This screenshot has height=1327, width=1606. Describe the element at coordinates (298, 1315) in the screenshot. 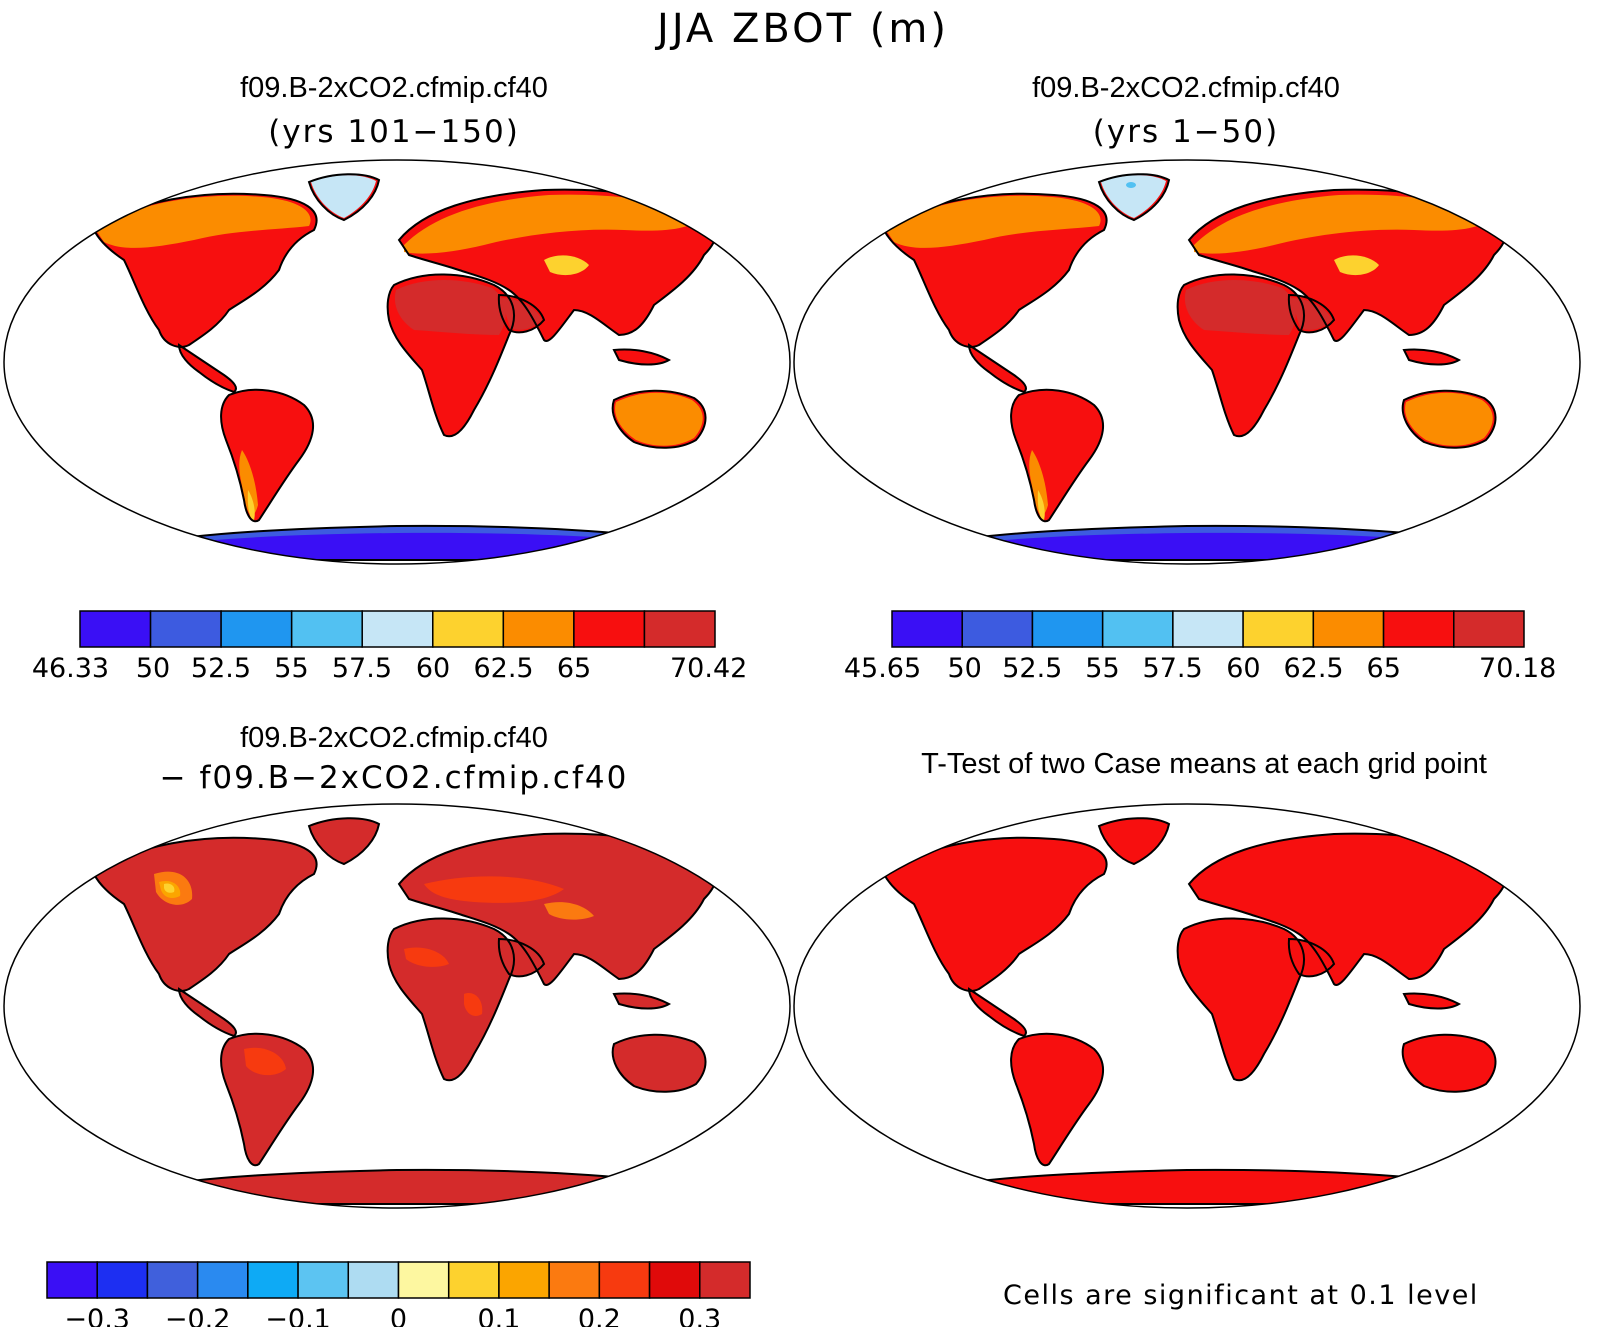

I see `colorbar-label: −0.1` at that location.